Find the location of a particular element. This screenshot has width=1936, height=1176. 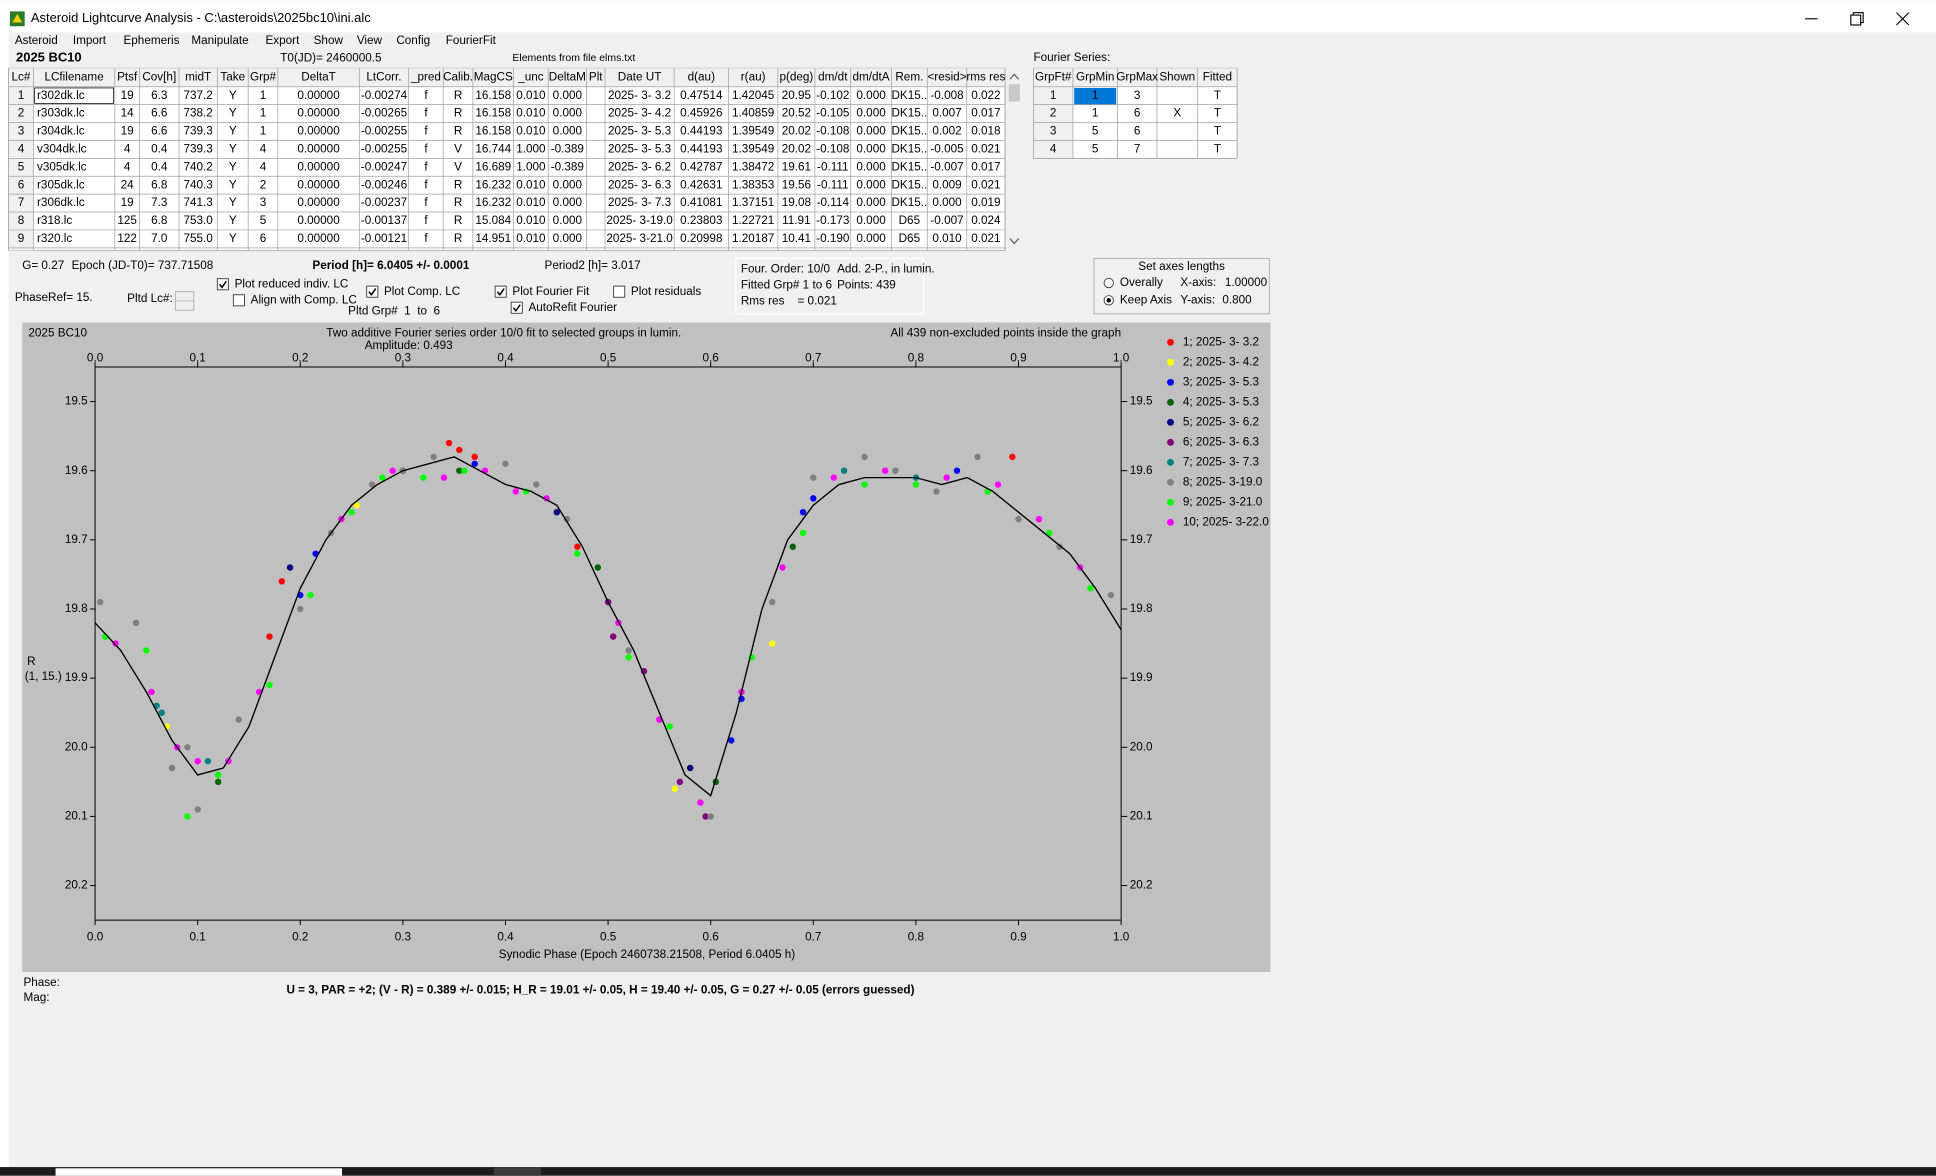

table-cell: 2 is located at coordinates (1053, 113).